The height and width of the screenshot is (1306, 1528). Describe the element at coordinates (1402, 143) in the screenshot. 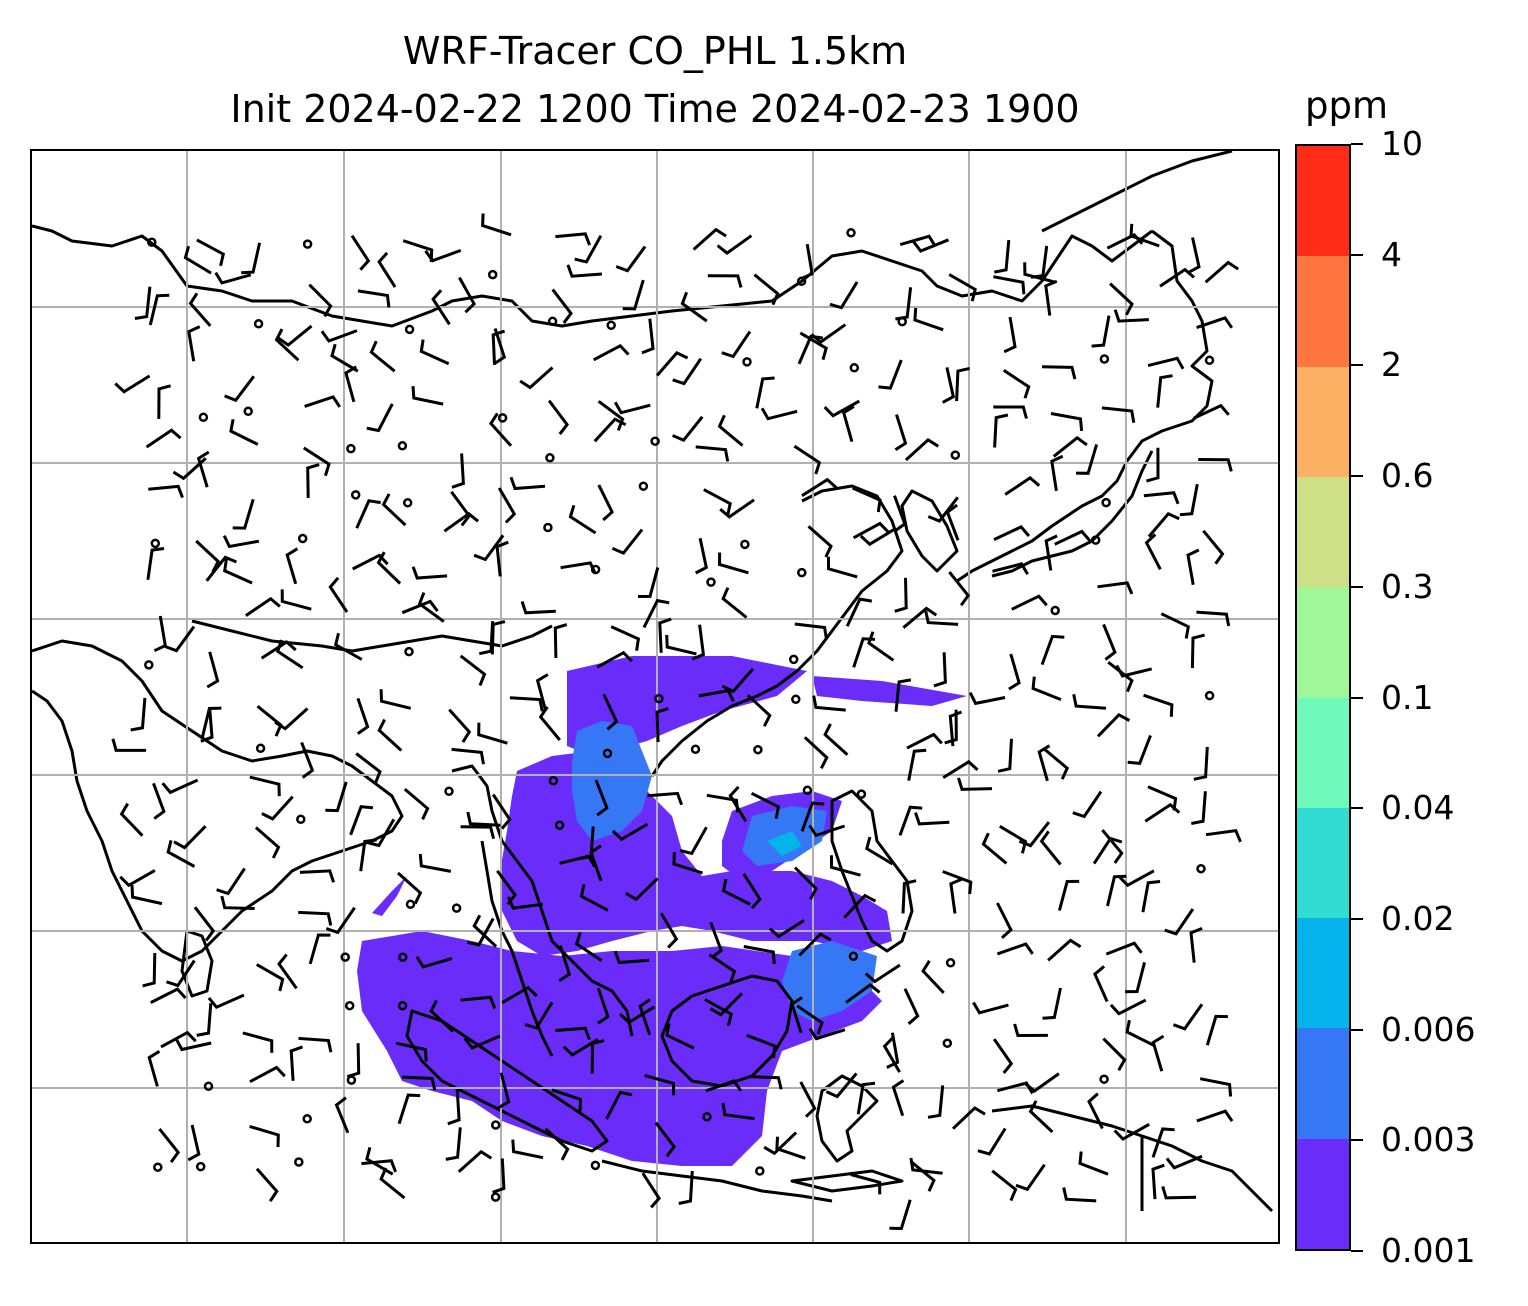

I see `colorbar-level-label: 10` at that location.